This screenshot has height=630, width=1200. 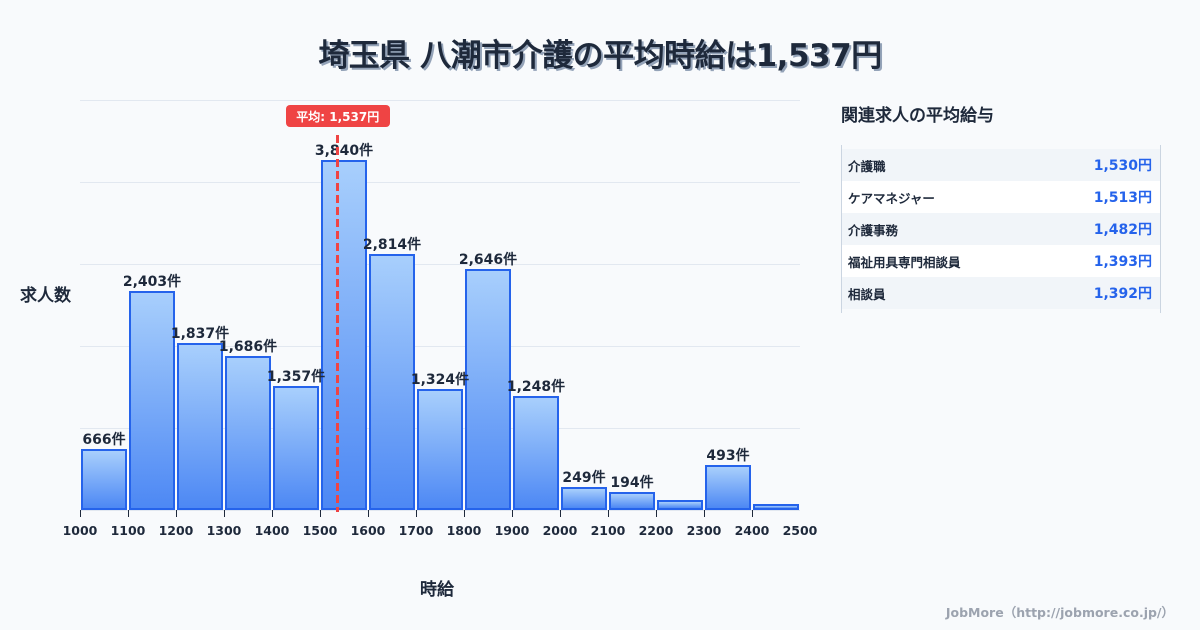 What do you see at coordinates (891, 198) in the screenshot?
I see `job-name: ケアマネジャー` at bounding box center [891, 198].